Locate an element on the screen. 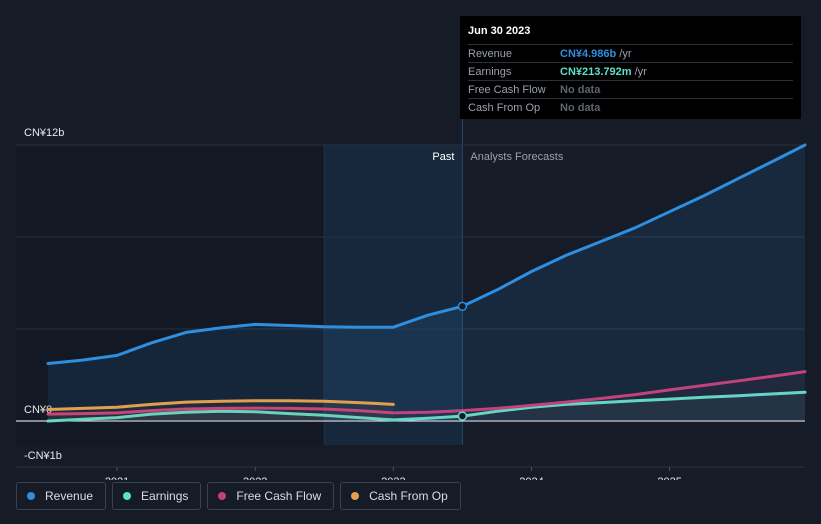 The image size is (821, 524). forecast-label: Analysts Forecasts is located at coordinates (516, 157).